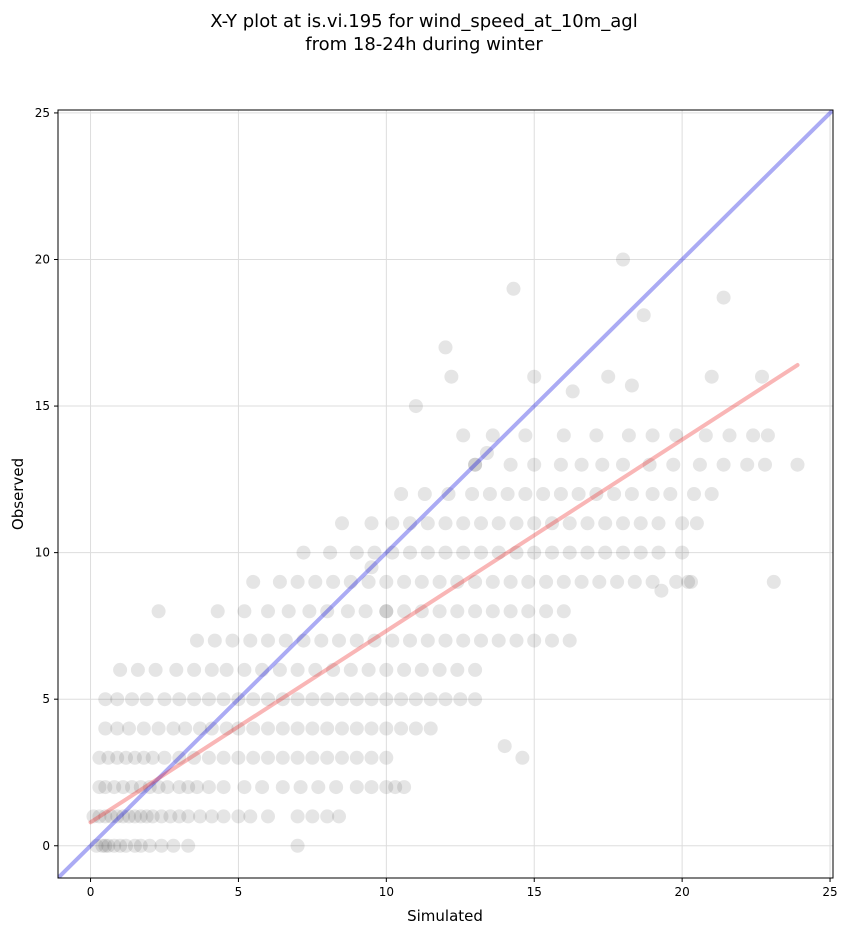  What do you see at coordinates (91, 892) in the screenshot?
I see `x-tick-label: 0` at bounding box center [91, 892].